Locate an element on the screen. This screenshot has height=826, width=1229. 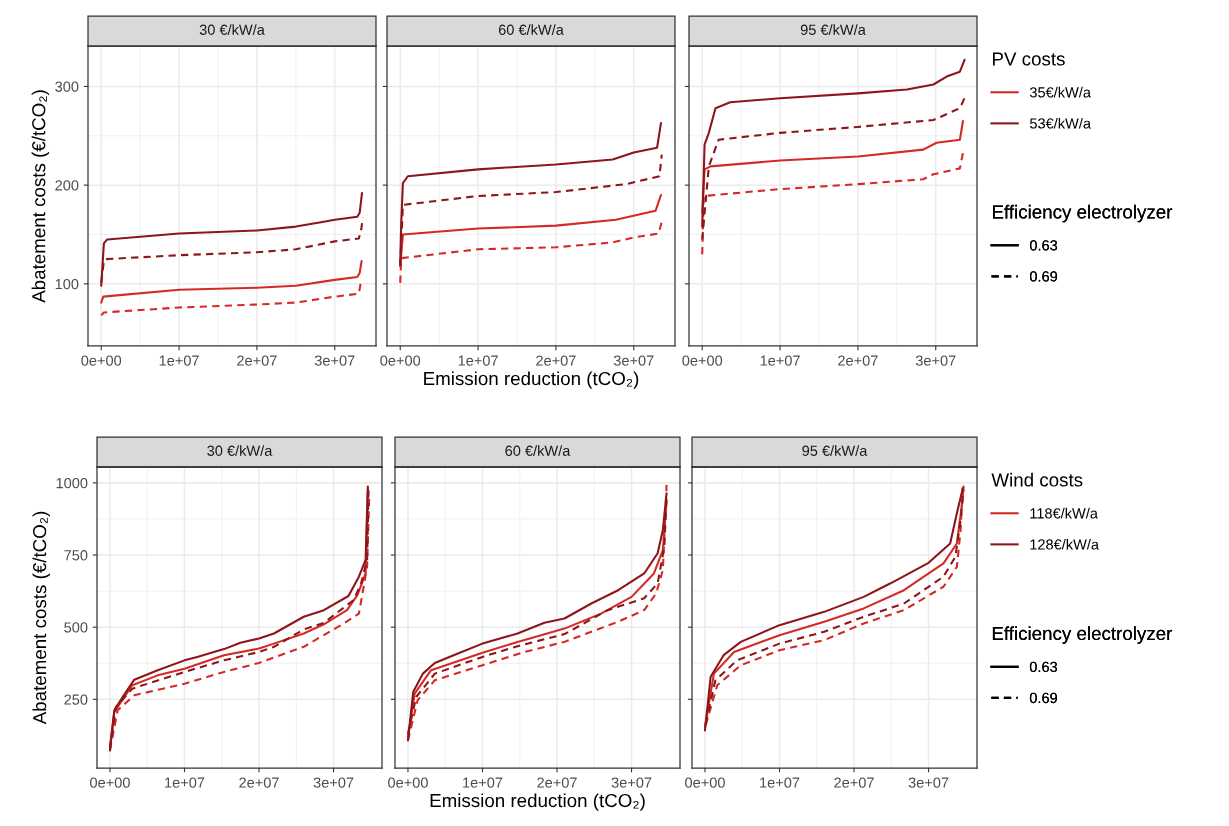
line-series is located at coordinates (231, 282).